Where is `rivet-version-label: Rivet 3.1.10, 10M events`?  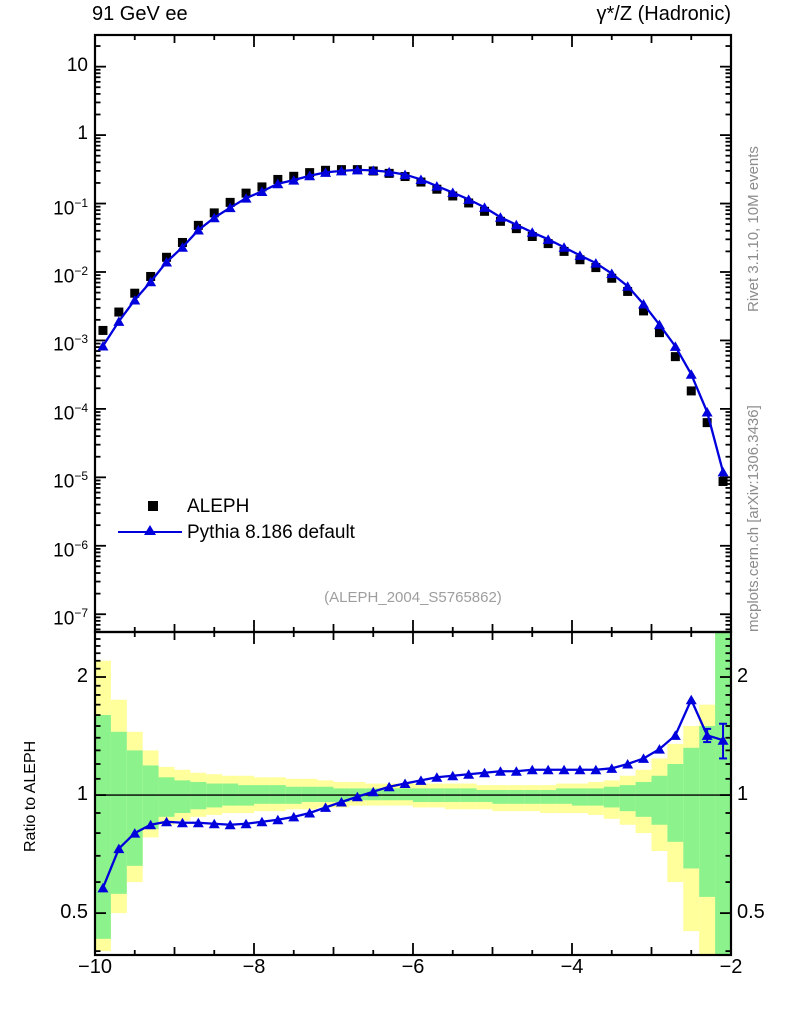
rivet-version-label: Rivet 3.1.10, 10M events is located at coordinates (753, 229).